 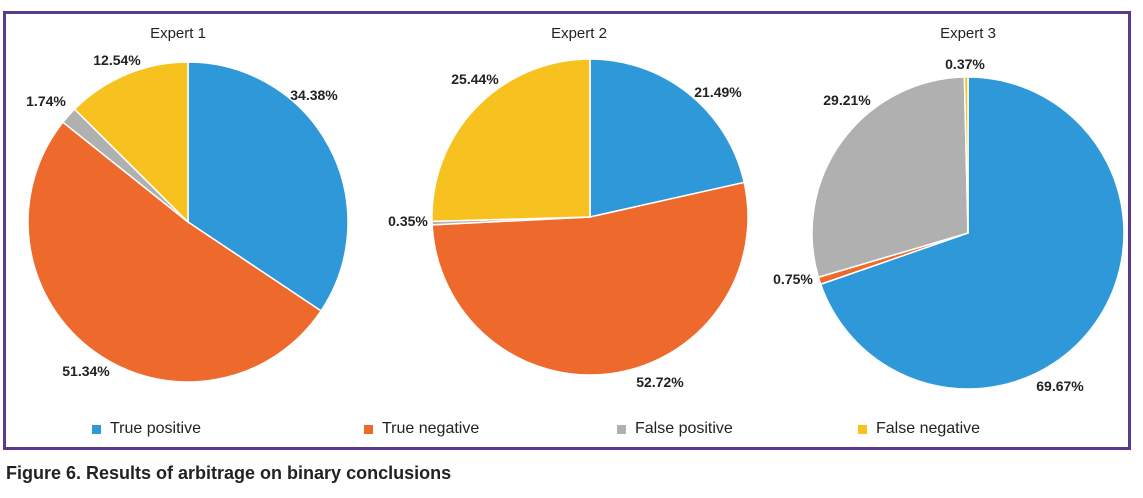 I want to click on pie-slice-false-positive, so click(x=890, y=177).